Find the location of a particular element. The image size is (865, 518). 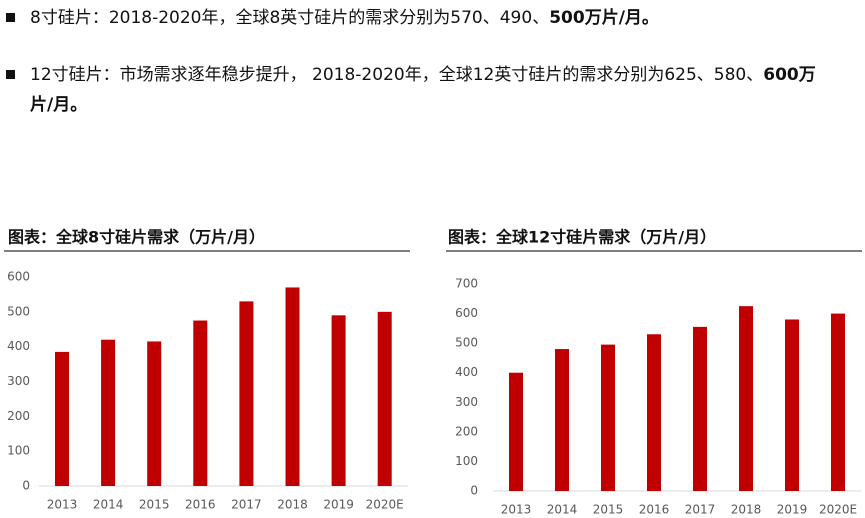

chart-title: 图表：全球12寸硅片需求（万片/月） is located at coordinates (582, 237).